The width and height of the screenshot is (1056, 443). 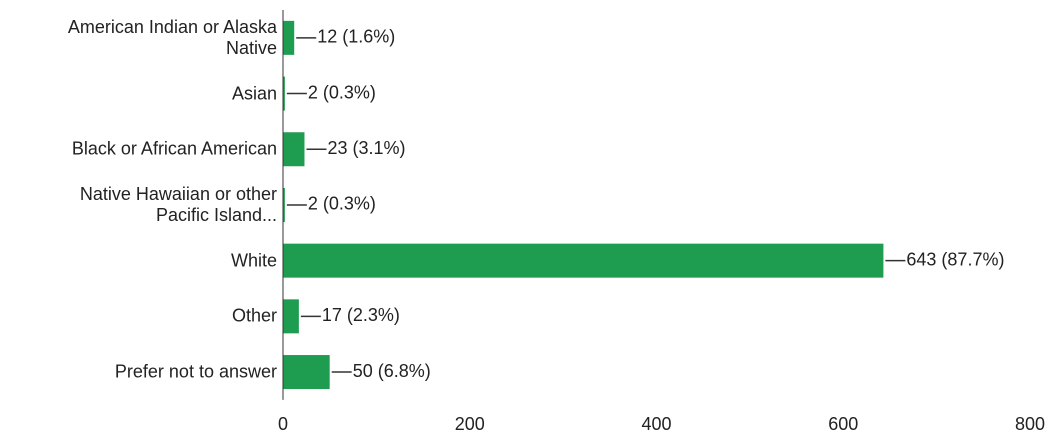 What do you see at coordinates (470, 424) in the screenshot?
I see `x-tick-label: 200` at bounding box center [470, 424].